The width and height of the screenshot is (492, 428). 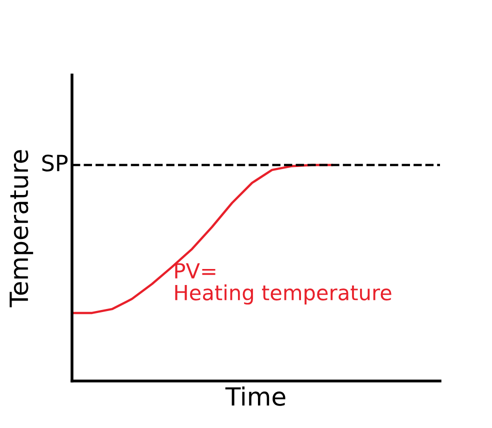 I want to click on x-axis-title: Time, so click(x=255, y=396).